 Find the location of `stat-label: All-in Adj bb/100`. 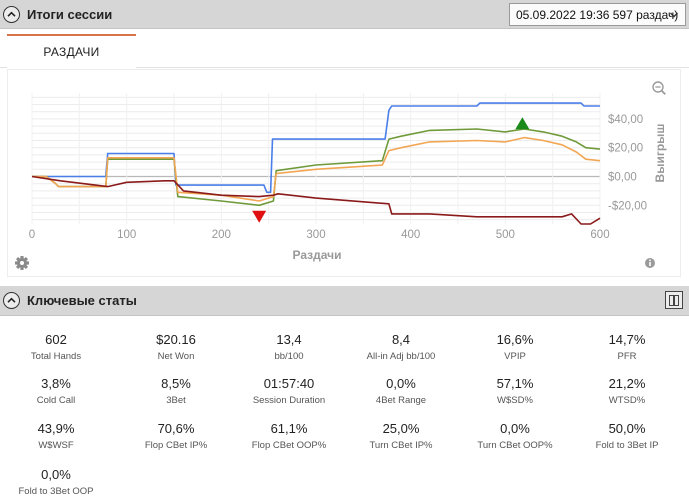

stat-label: All-in Adj bb/100 is located at coordinates (401, 356).